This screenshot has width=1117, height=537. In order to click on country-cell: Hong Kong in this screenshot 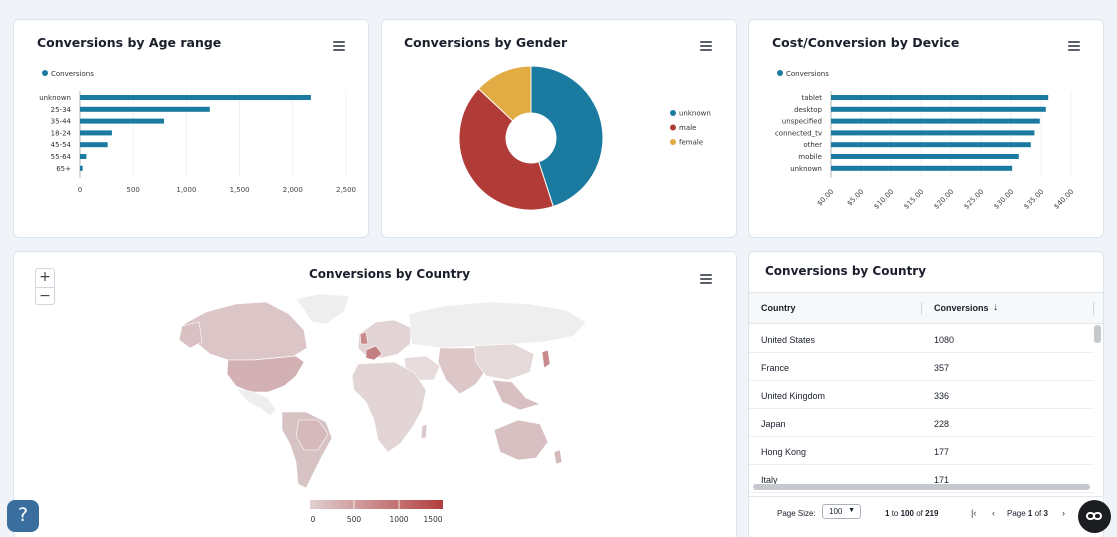, I will do `click(784, 452)`.